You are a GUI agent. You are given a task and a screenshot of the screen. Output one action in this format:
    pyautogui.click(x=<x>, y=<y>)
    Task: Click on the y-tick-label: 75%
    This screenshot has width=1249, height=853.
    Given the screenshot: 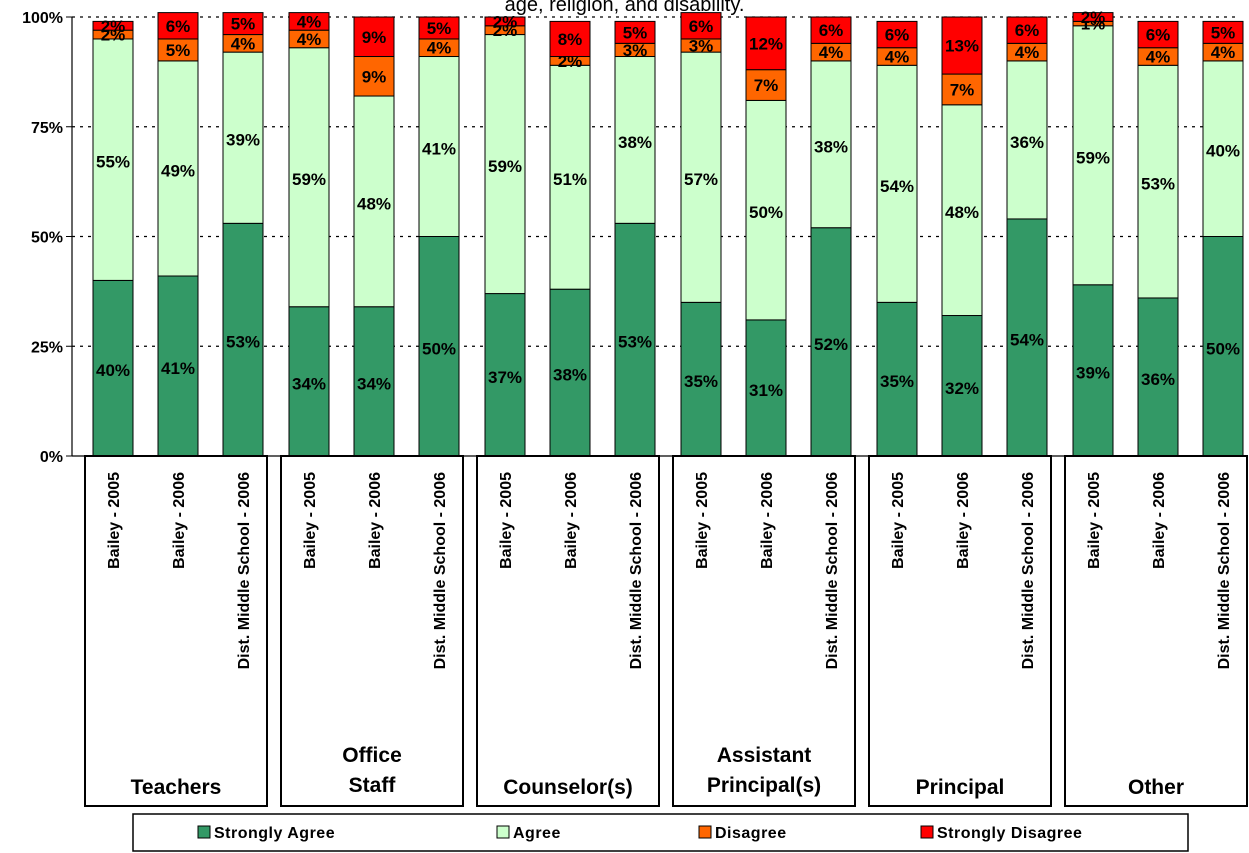 What is the action you would take?
    pyautogui.click(x=47, y=128)
    